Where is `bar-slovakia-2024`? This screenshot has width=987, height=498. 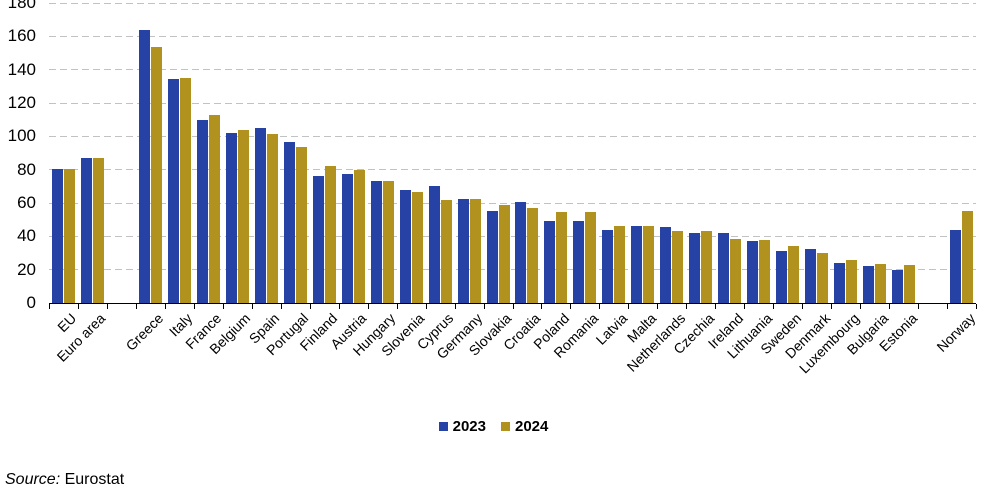 bar-slovakia-2024 is located at coordinates (504, 253).